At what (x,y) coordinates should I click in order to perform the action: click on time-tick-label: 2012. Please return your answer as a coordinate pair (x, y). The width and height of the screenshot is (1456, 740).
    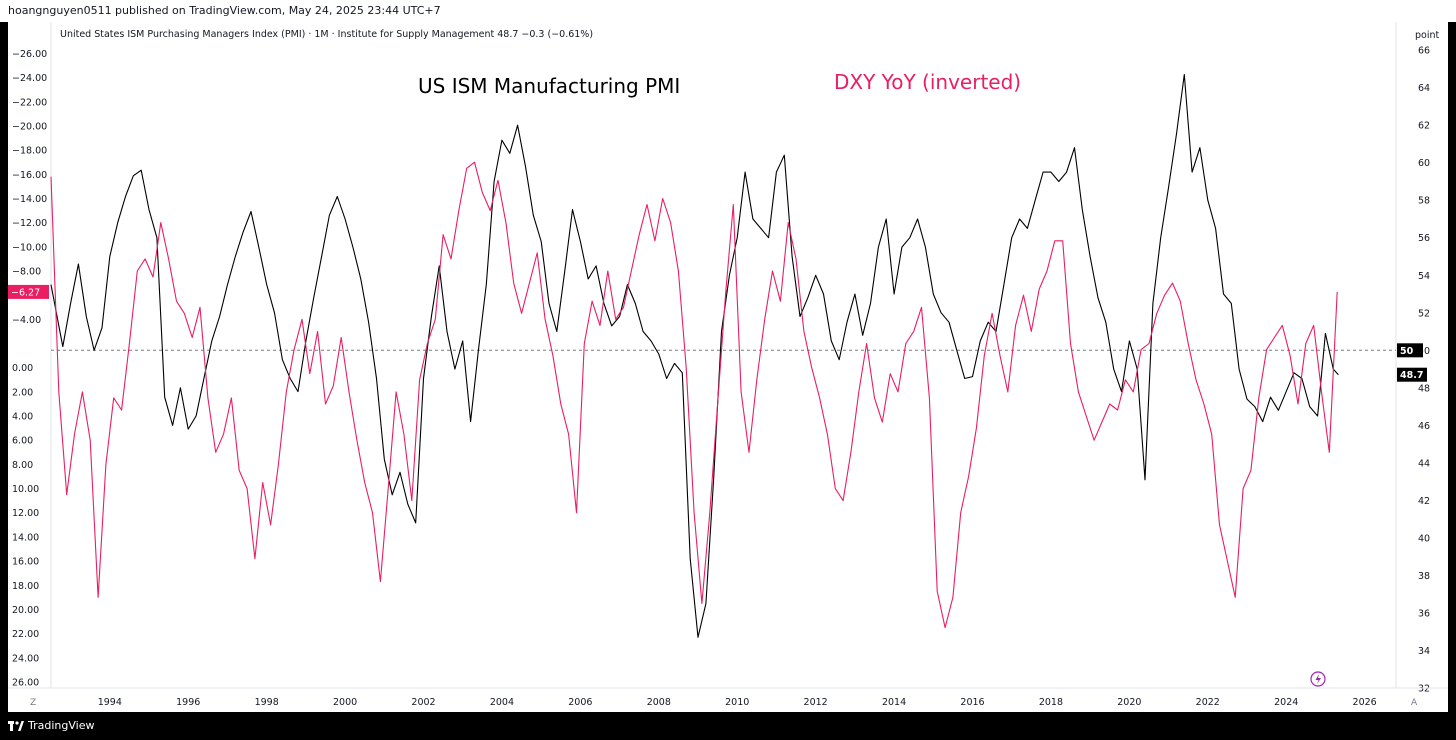
    Looking at the image, I should click on (816, 702).